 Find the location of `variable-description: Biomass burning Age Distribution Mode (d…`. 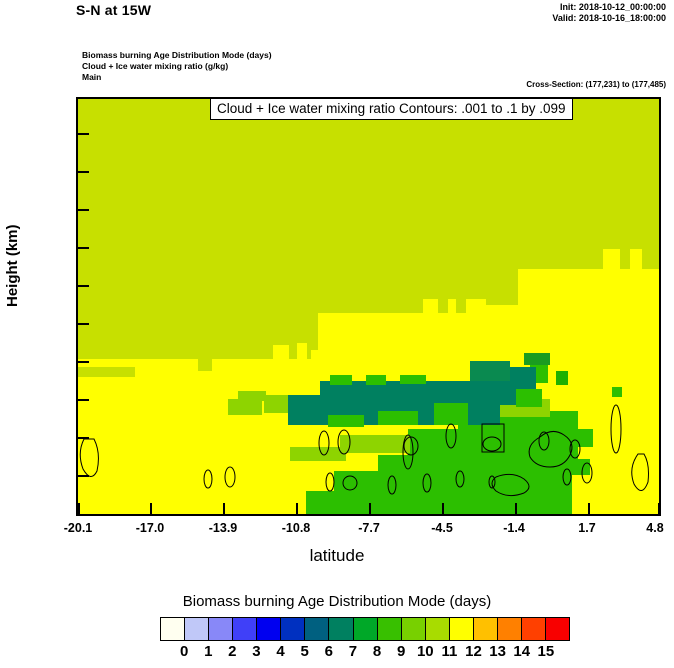

variable-description: Biomass burning Age Distribution Mode (d… is located at coordinates (177, 66).